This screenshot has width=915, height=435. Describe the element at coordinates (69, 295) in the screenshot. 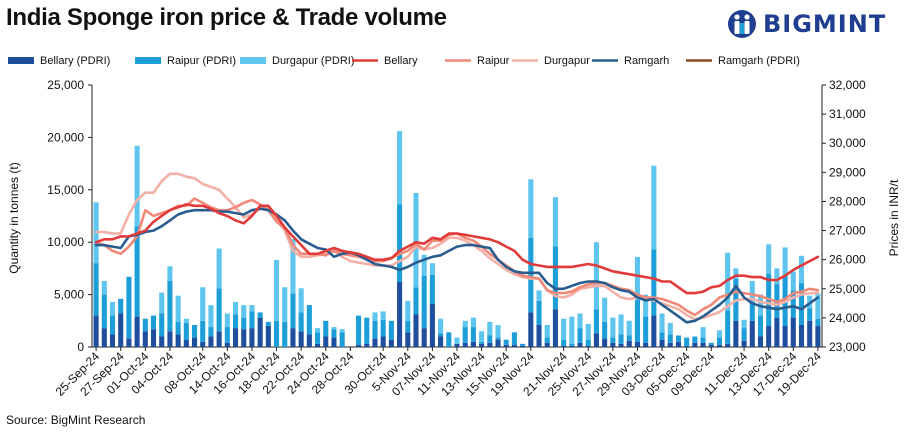

I see `y-tick-label: 5,000` at that location.